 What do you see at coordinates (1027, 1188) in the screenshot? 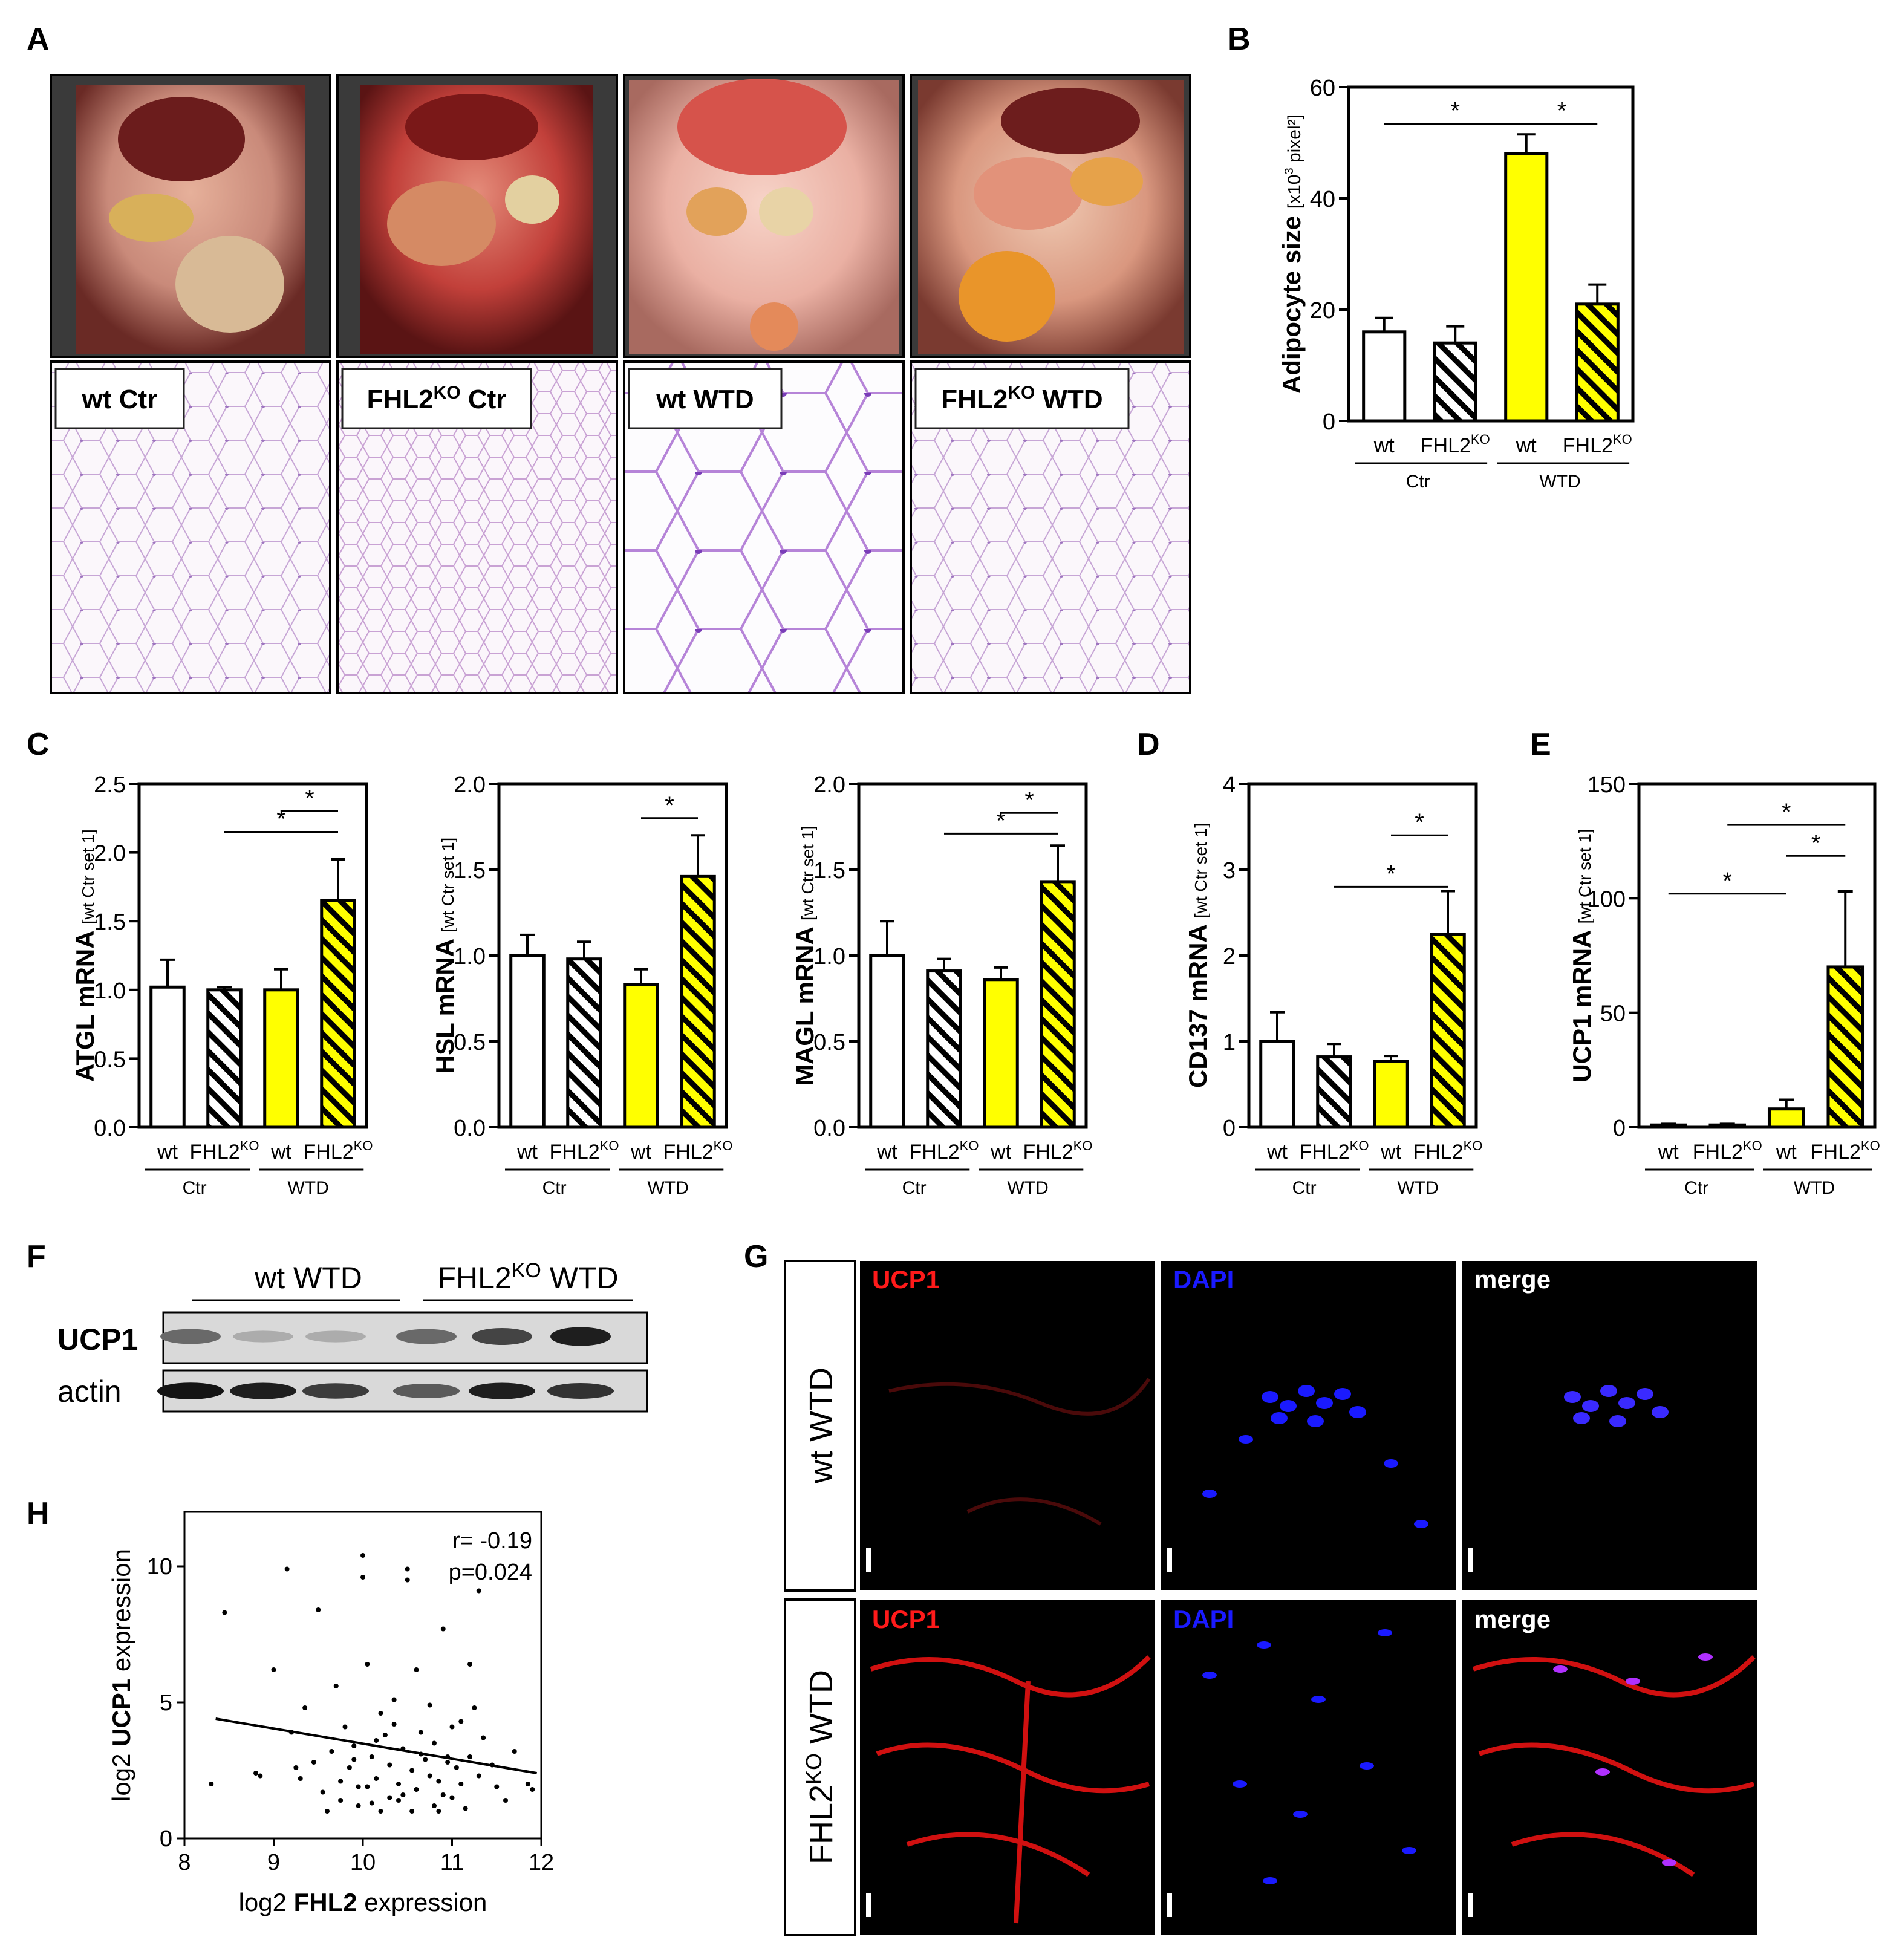
I see `group-label: WTD` at bounding box center [1027, 1188].